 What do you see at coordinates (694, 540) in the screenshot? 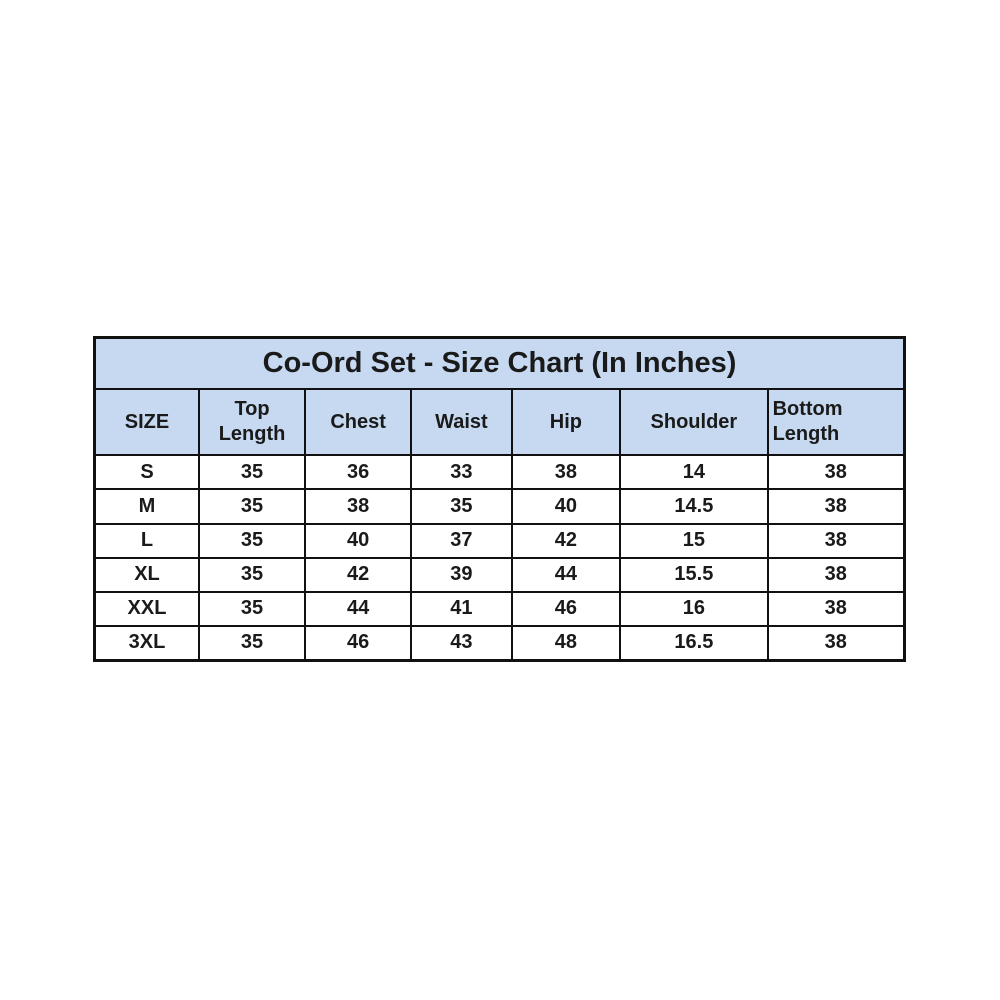
I see `value-cell: 15` at bounding box center [694, 540].